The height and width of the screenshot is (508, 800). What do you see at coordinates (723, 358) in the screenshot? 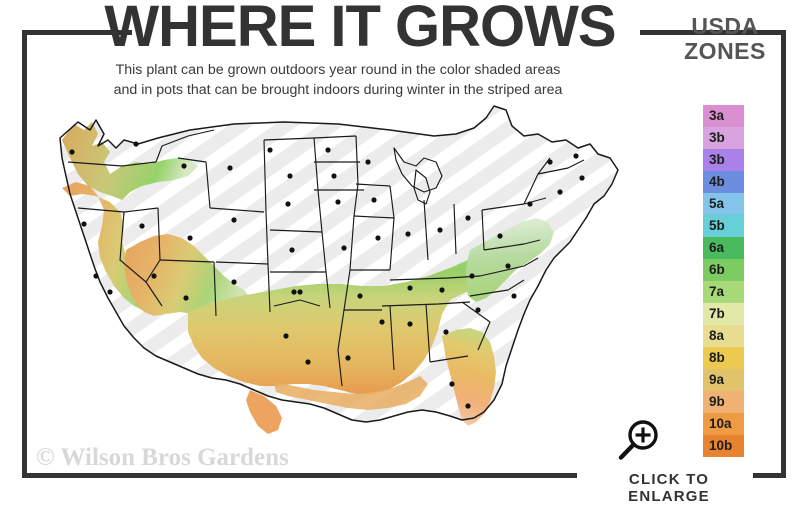
I see `zone-swatch-8b: 8b` at bounding box center [723, 358].